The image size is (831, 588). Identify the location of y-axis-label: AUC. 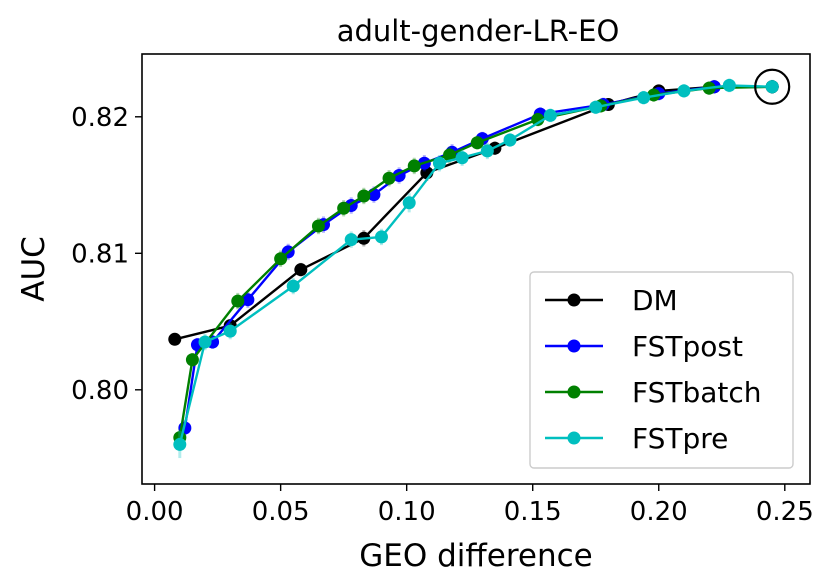
(34, 269).